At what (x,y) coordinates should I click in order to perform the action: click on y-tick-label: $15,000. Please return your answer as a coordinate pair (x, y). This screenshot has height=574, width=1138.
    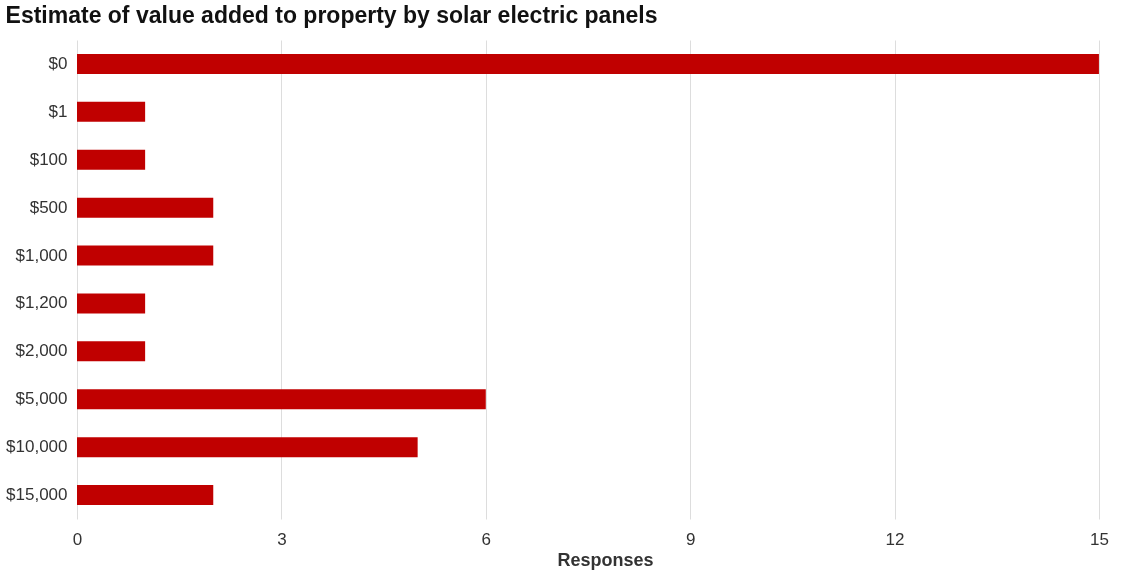
    Looking at the image, I should click on (37, 495).